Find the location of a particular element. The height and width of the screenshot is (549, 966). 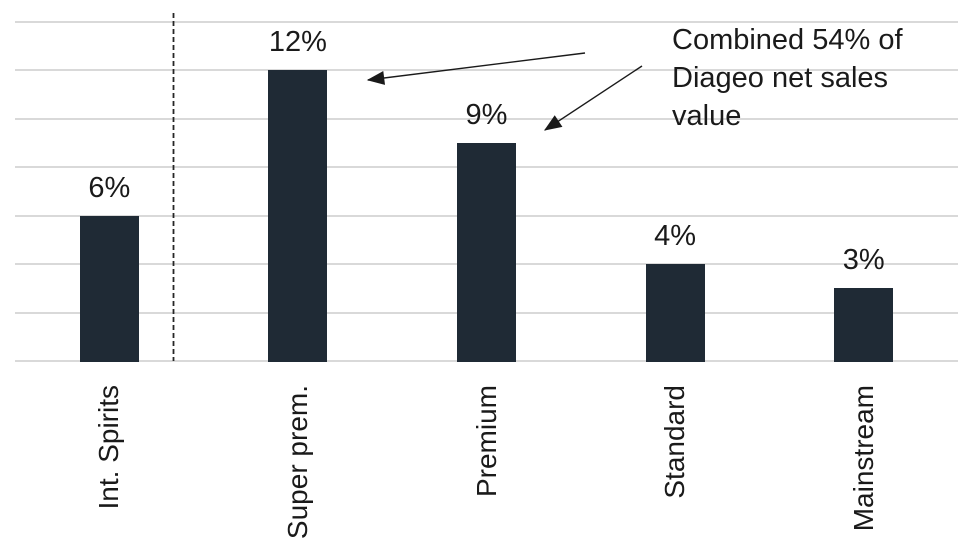

bar-super-prem is located at coordinates (298, 216).